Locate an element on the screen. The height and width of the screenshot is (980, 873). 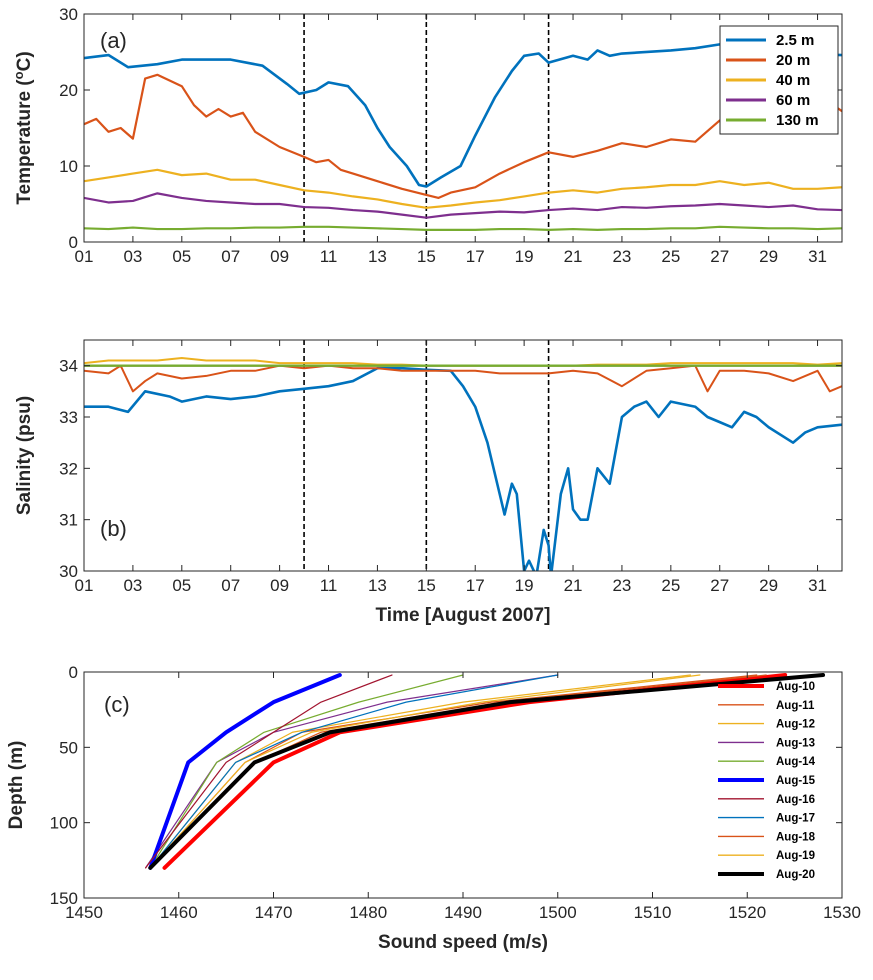
y-tick-label: 10 is located at coordinates (68, 166).